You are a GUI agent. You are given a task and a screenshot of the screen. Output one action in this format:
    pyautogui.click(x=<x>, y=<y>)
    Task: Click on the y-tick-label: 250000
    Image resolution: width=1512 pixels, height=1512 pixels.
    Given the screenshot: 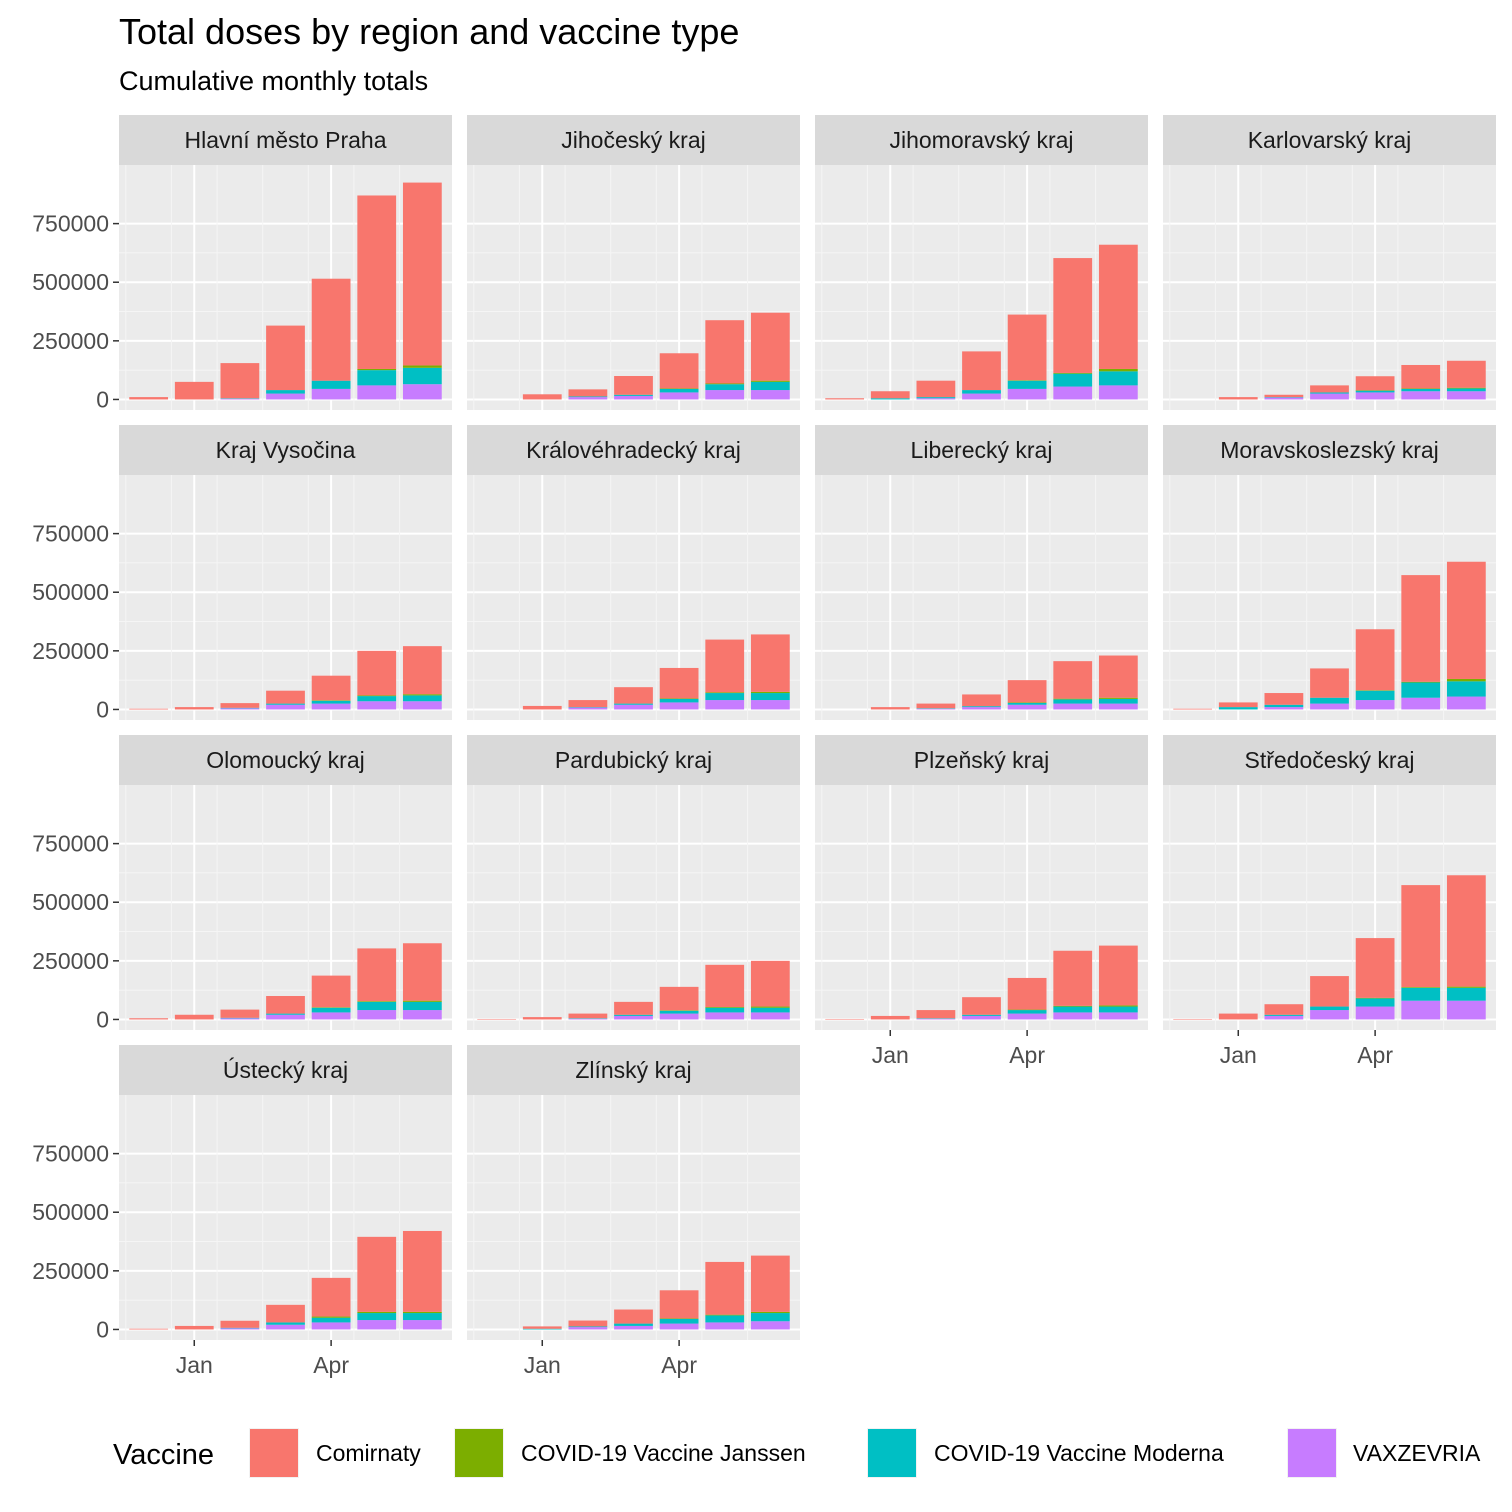 What is the action you would take?
    pyautogui.click(x=70, y=1271)
    